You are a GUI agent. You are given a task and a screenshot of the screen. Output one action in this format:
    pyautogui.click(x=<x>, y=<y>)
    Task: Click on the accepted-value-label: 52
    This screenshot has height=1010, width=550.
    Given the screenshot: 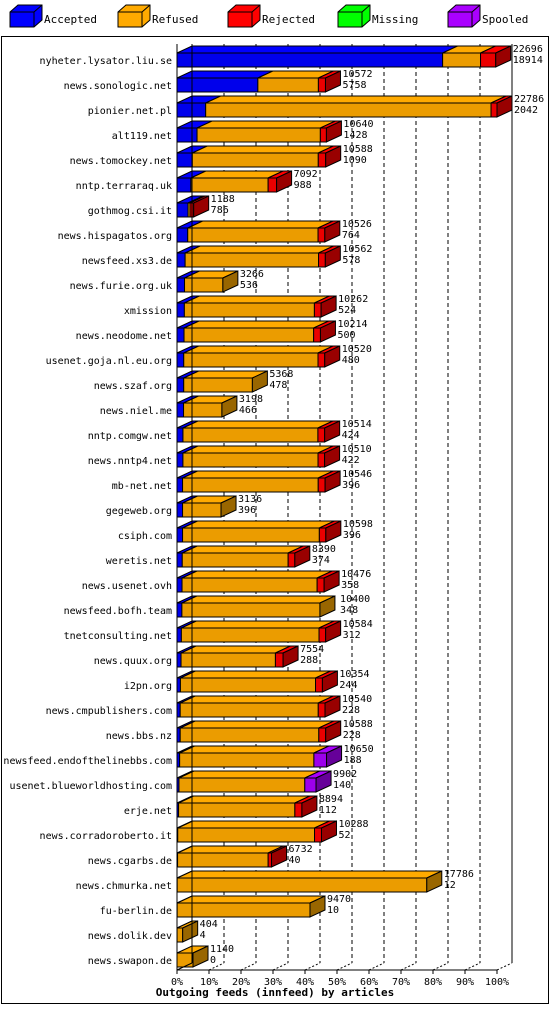 What is the action you would take?
    pyautogui.click(x=344, y=835)
    